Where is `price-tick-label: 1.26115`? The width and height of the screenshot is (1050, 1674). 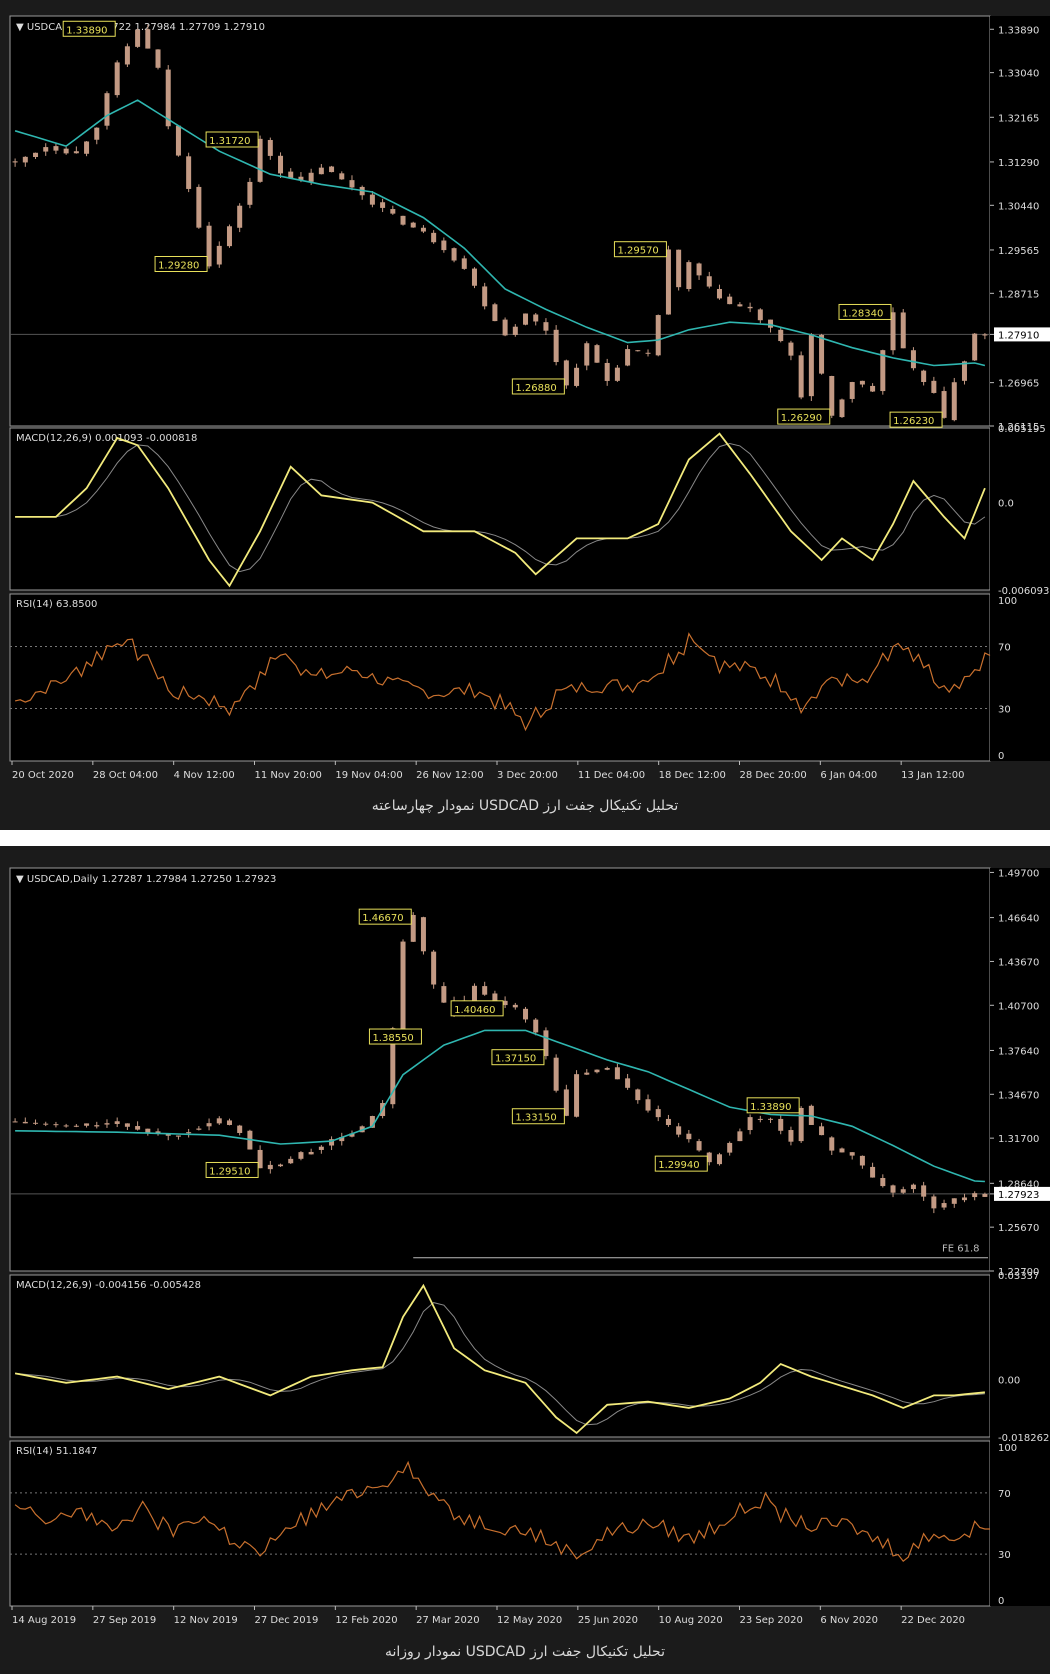
price-tick-label: 1.26115 is located at coordinates (1018, 427).